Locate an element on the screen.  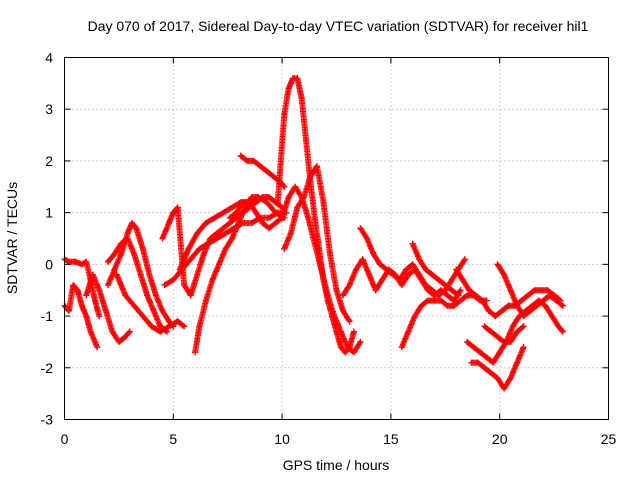
y-tick-label: -2 is located at coordinates (47, 368).